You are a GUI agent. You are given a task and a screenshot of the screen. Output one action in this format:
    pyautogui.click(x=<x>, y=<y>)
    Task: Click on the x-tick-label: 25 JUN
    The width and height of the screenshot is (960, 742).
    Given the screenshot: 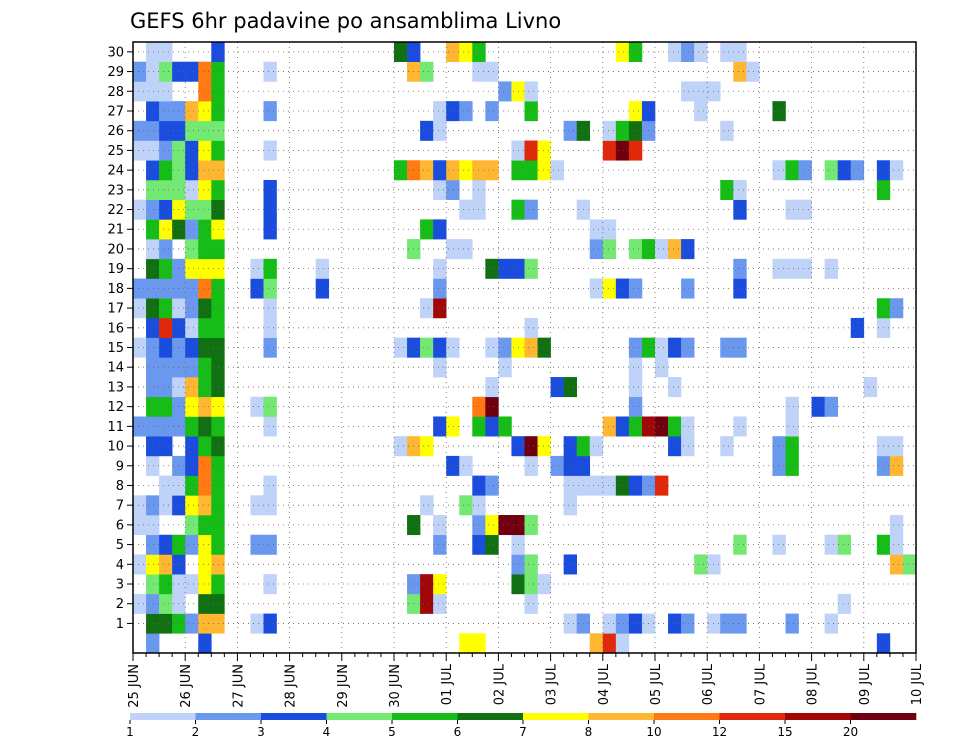 What is the action you would take?
    pyautogui.click(x=134, y=686)
    